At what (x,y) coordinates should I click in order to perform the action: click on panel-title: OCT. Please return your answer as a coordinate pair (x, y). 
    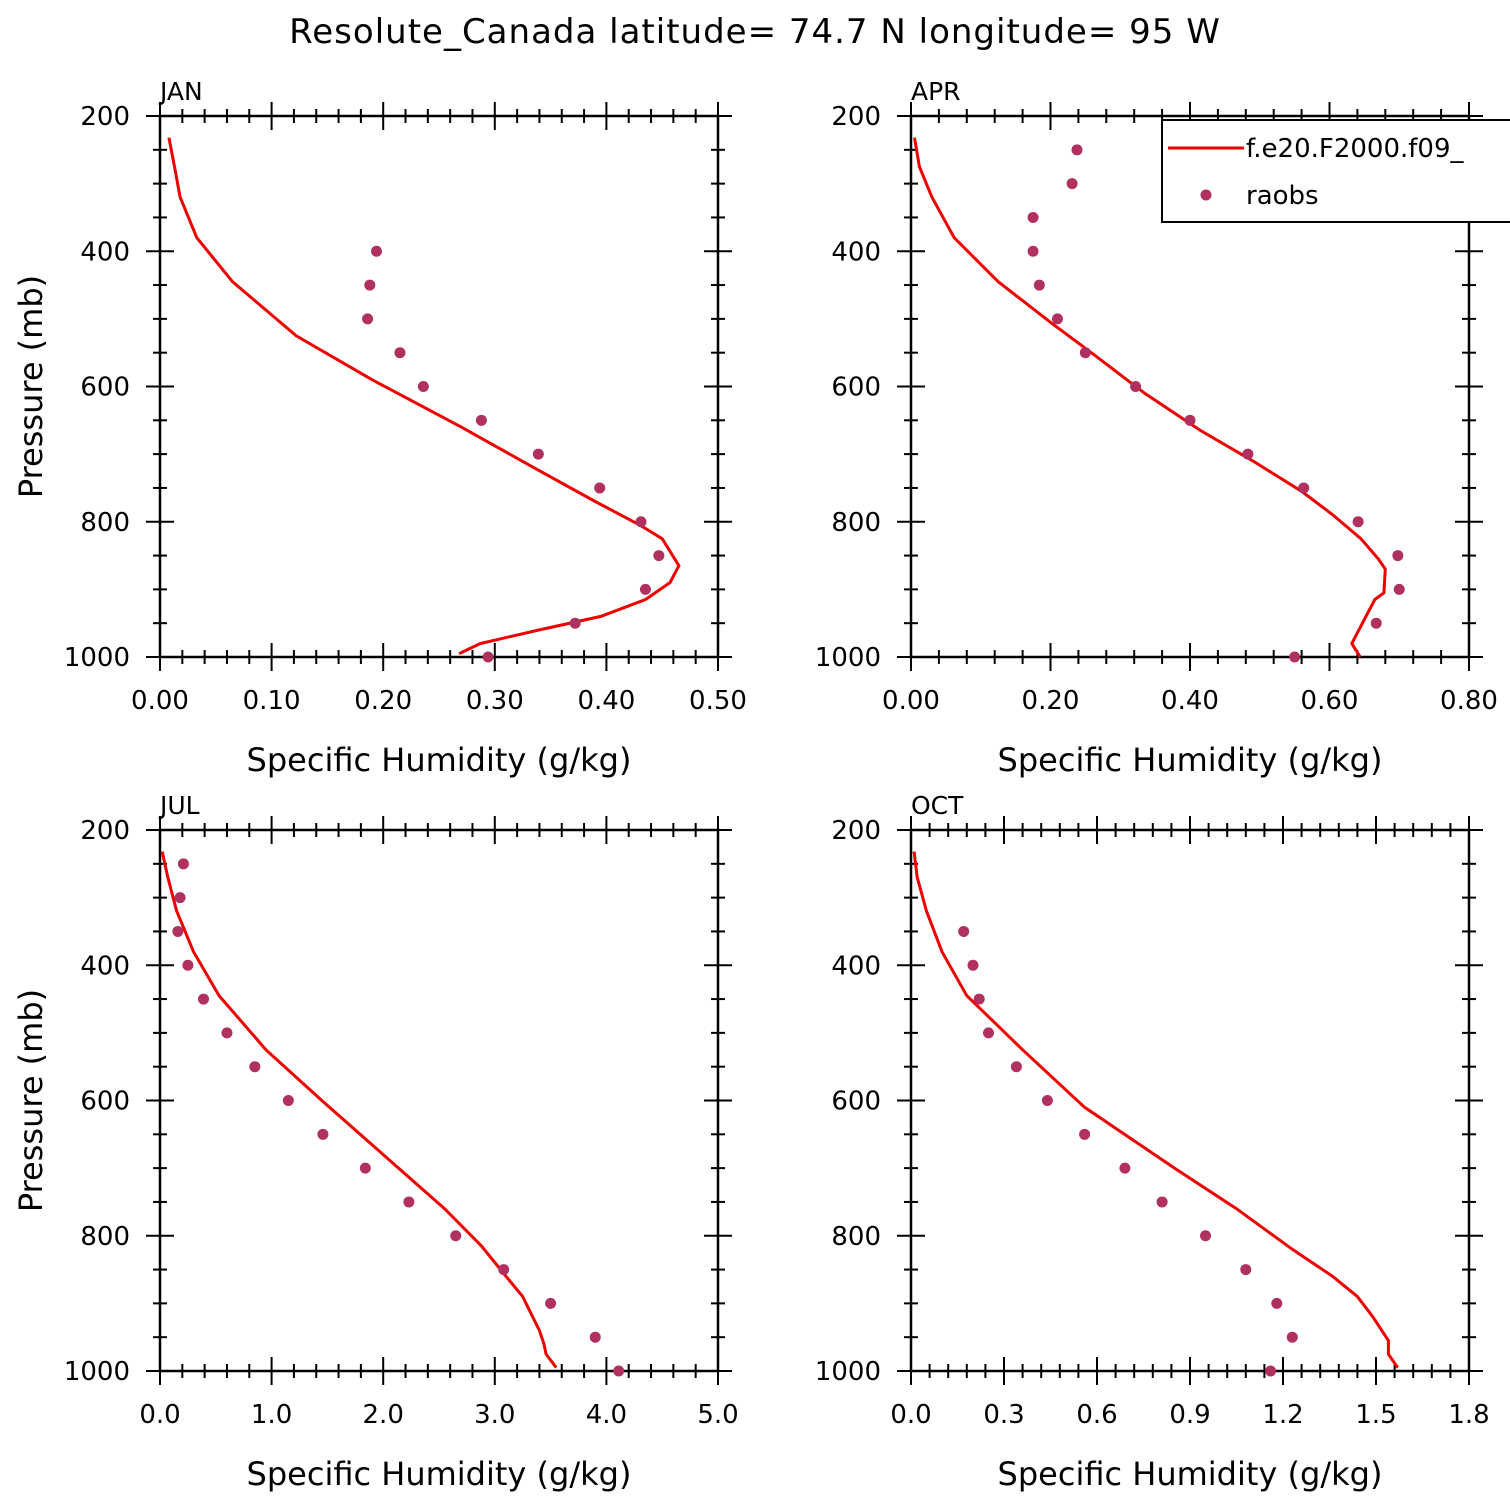
    Looking at the image, I should click on (937, 805).